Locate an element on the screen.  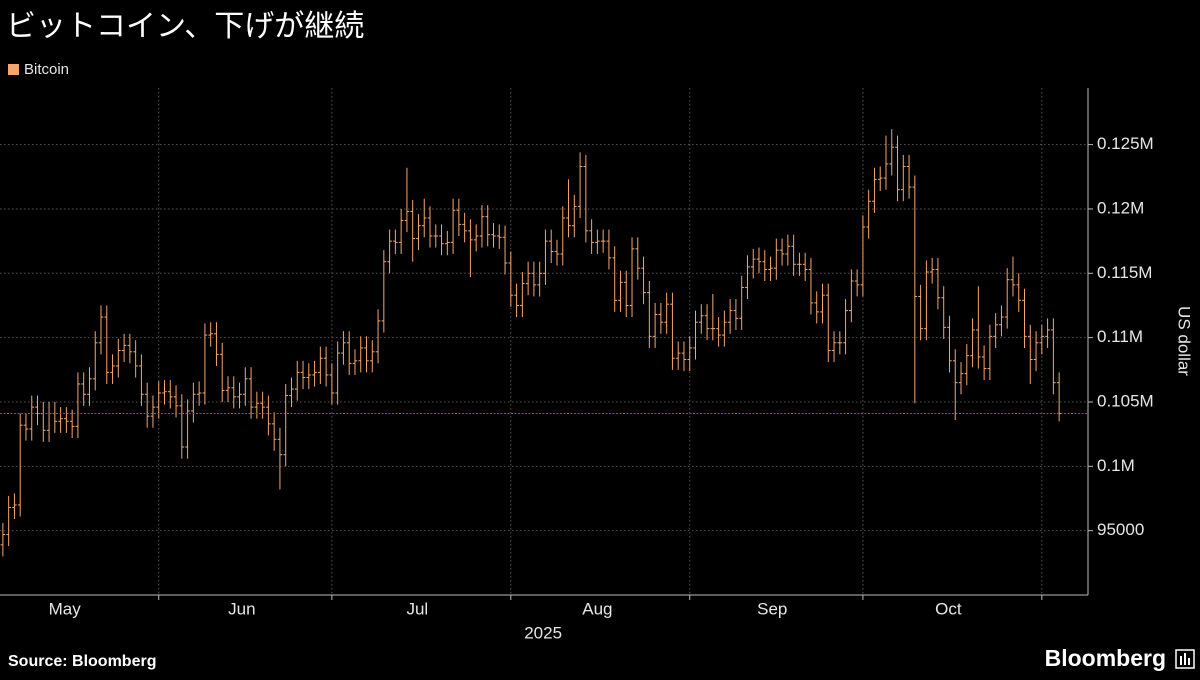
y-tick-label: 0.115M is located at coordinates (1124, 272).